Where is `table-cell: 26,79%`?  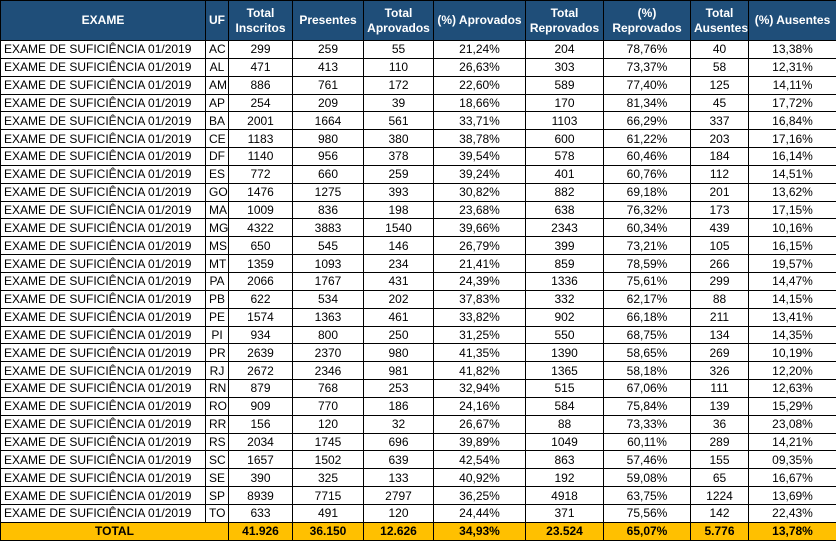 table-cell: 26,79% is located at coordinates (479, 246).